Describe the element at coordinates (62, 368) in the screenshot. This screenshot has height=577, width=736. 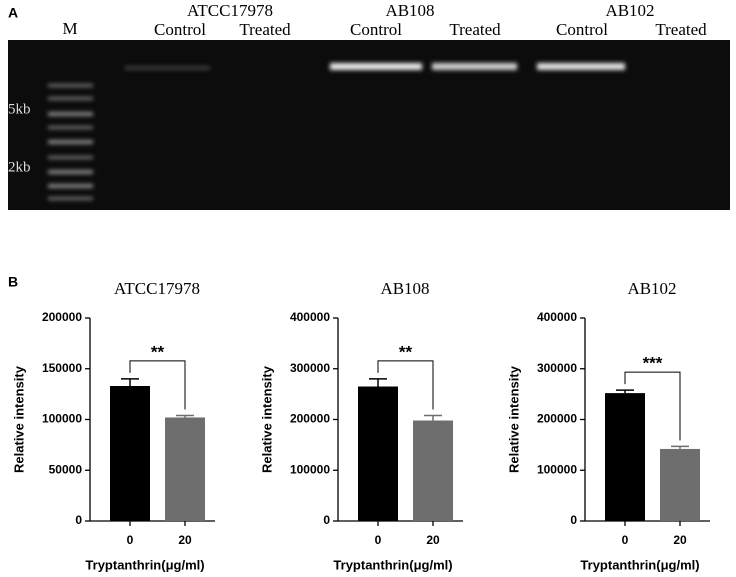
I see `y-tick-label: 150000` at that location.